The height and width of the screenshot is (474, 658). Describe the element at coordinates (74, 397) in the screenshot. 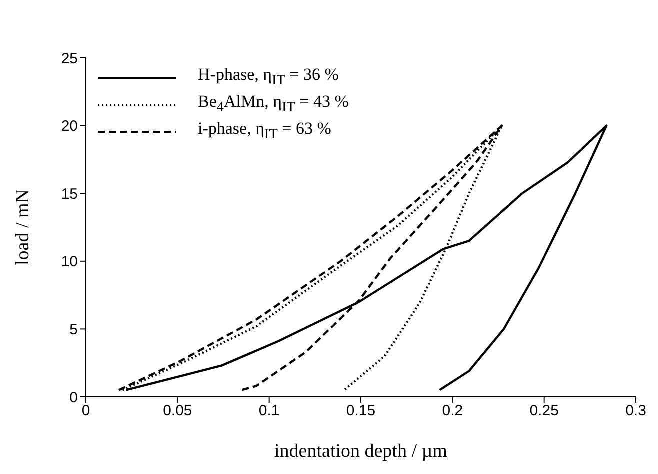

I see `y-tick-label: 0` at that location.